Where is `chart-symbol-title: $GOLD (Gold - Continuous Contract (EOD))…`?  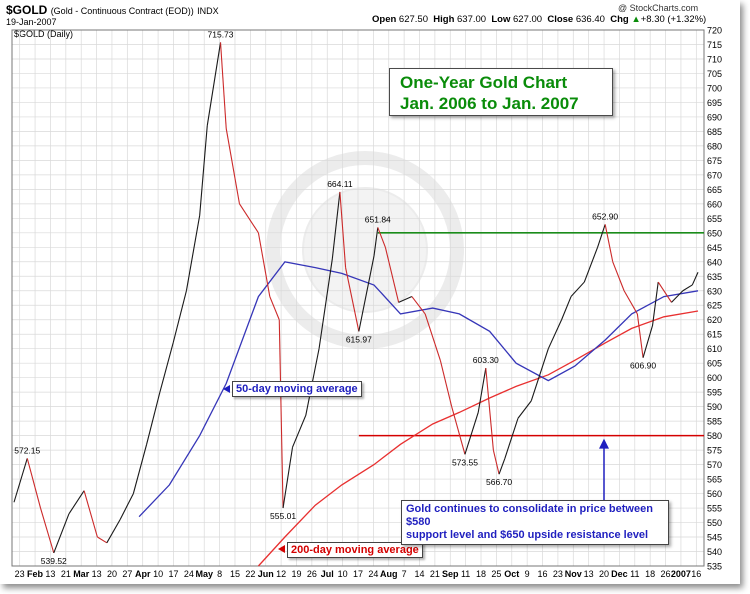 chart-symbol-title: $GOLD (Gold - Continuous Contract (EOD))… is located at coordinates (112, 10).